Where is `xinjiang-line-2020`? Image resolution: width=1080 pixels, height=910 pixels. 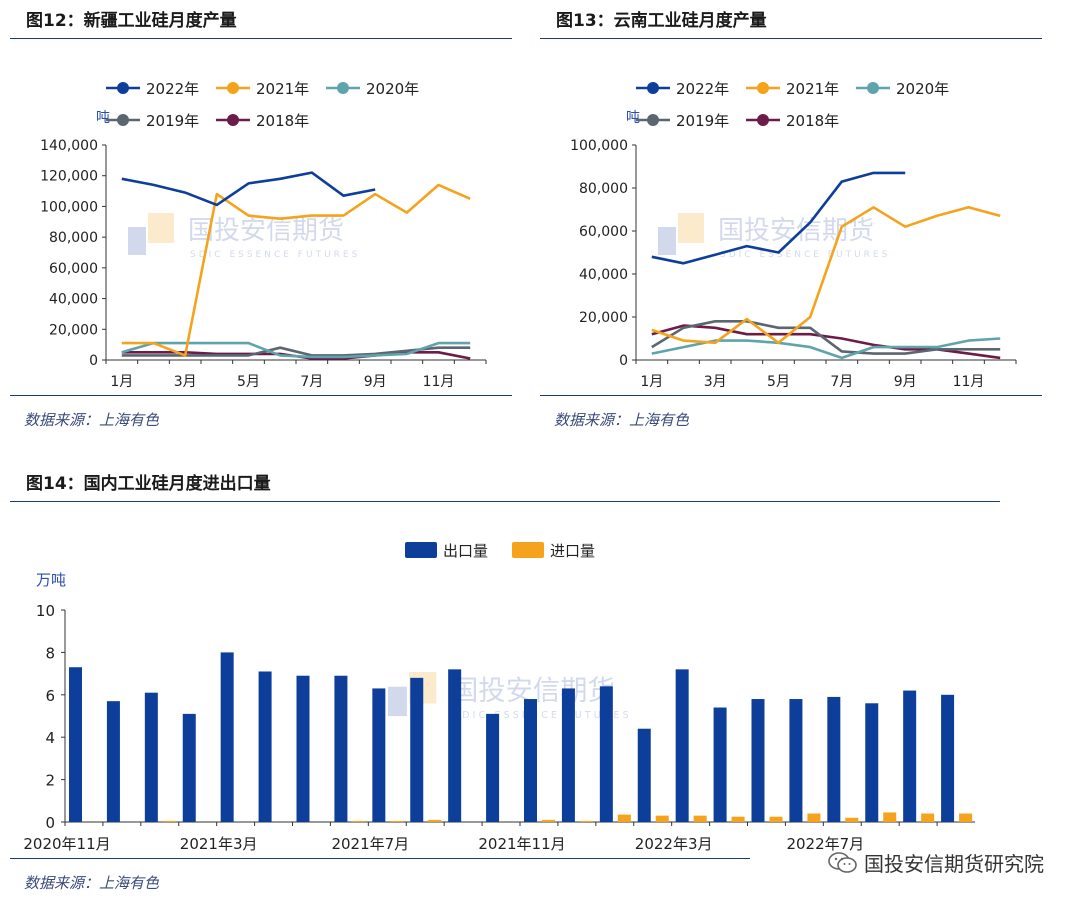 xinjiang-line-2020 is located at coordinates (296, 350).